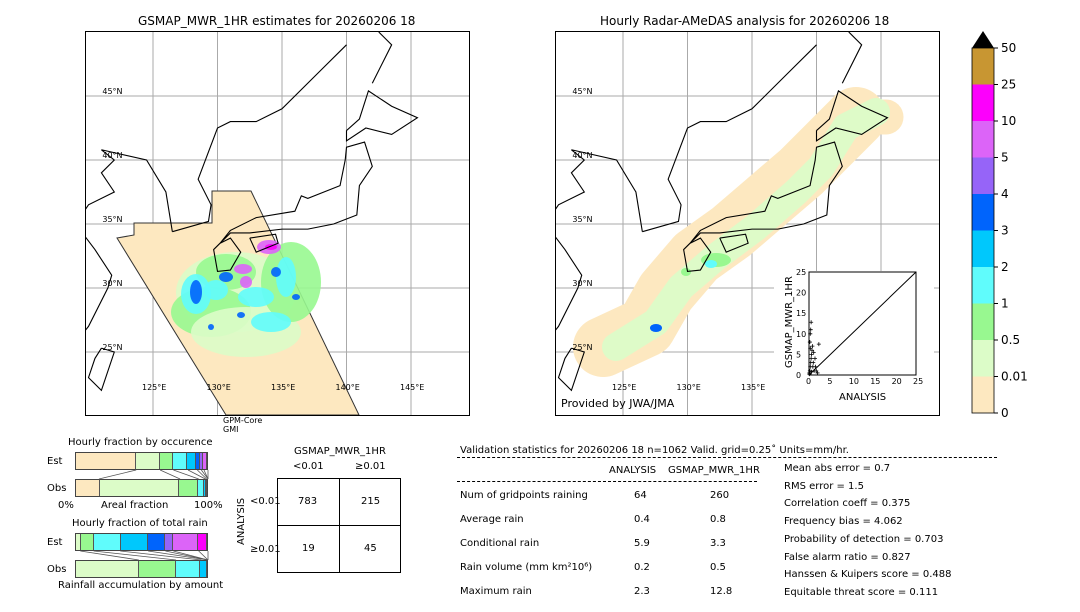  Describe the element at coordinates (766, 192) in the screenshot. I see `coastline-japan` at that location.